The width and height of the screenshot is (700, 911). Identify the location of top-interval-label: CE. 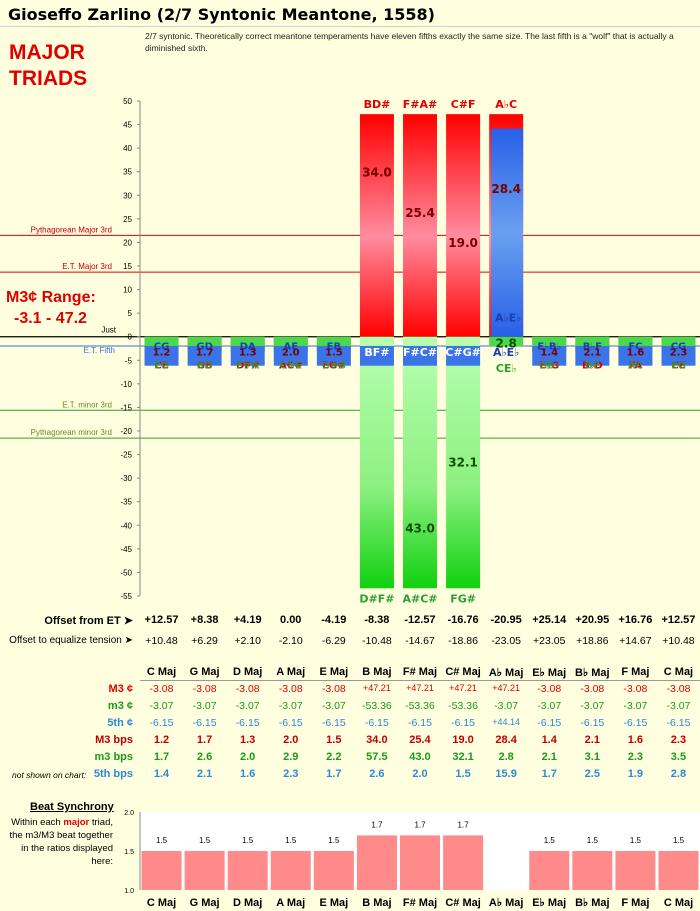
(161, 365).